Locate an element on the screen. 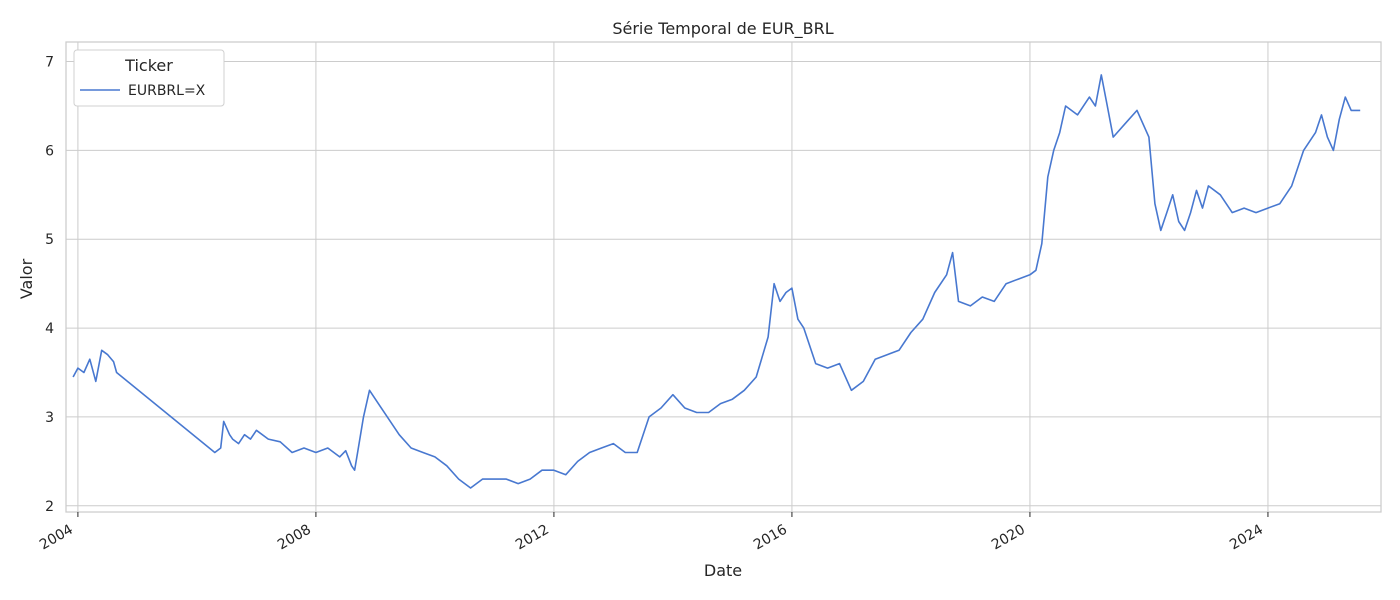 The height and width of the screenshot is (600, 1400). legend: Ticker EURBRL=X is located at coordinates (149, 78).